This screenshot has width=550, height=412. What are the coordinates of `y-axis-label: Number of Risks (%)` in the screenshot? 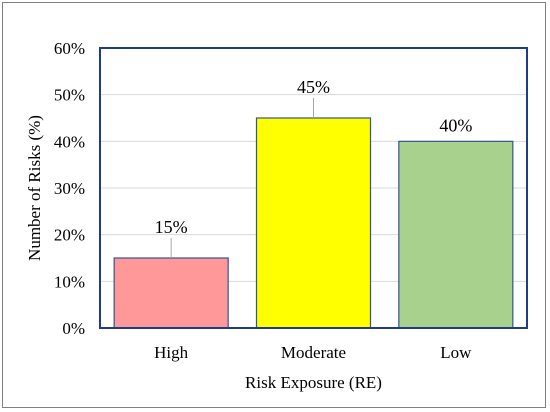 It's located at (34, 188).